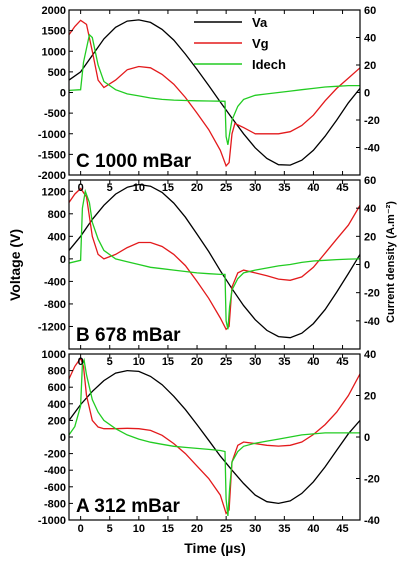 This screenshot has height=566, width=400. I want to click on xtick-label: 40, so click(313, 529).